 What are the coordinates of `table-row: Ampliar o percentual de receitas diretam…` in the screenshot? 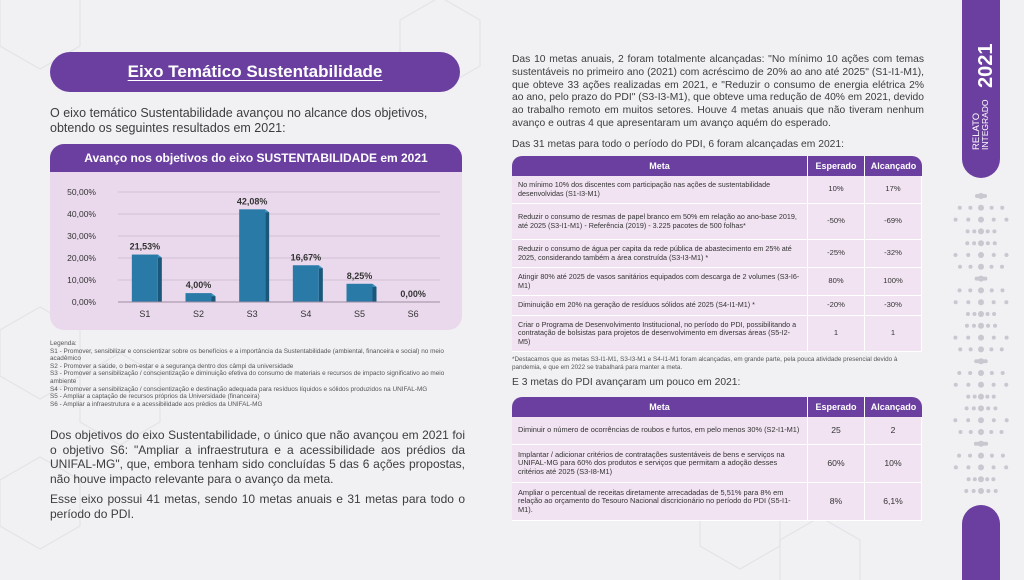 It's located at (717, 502).